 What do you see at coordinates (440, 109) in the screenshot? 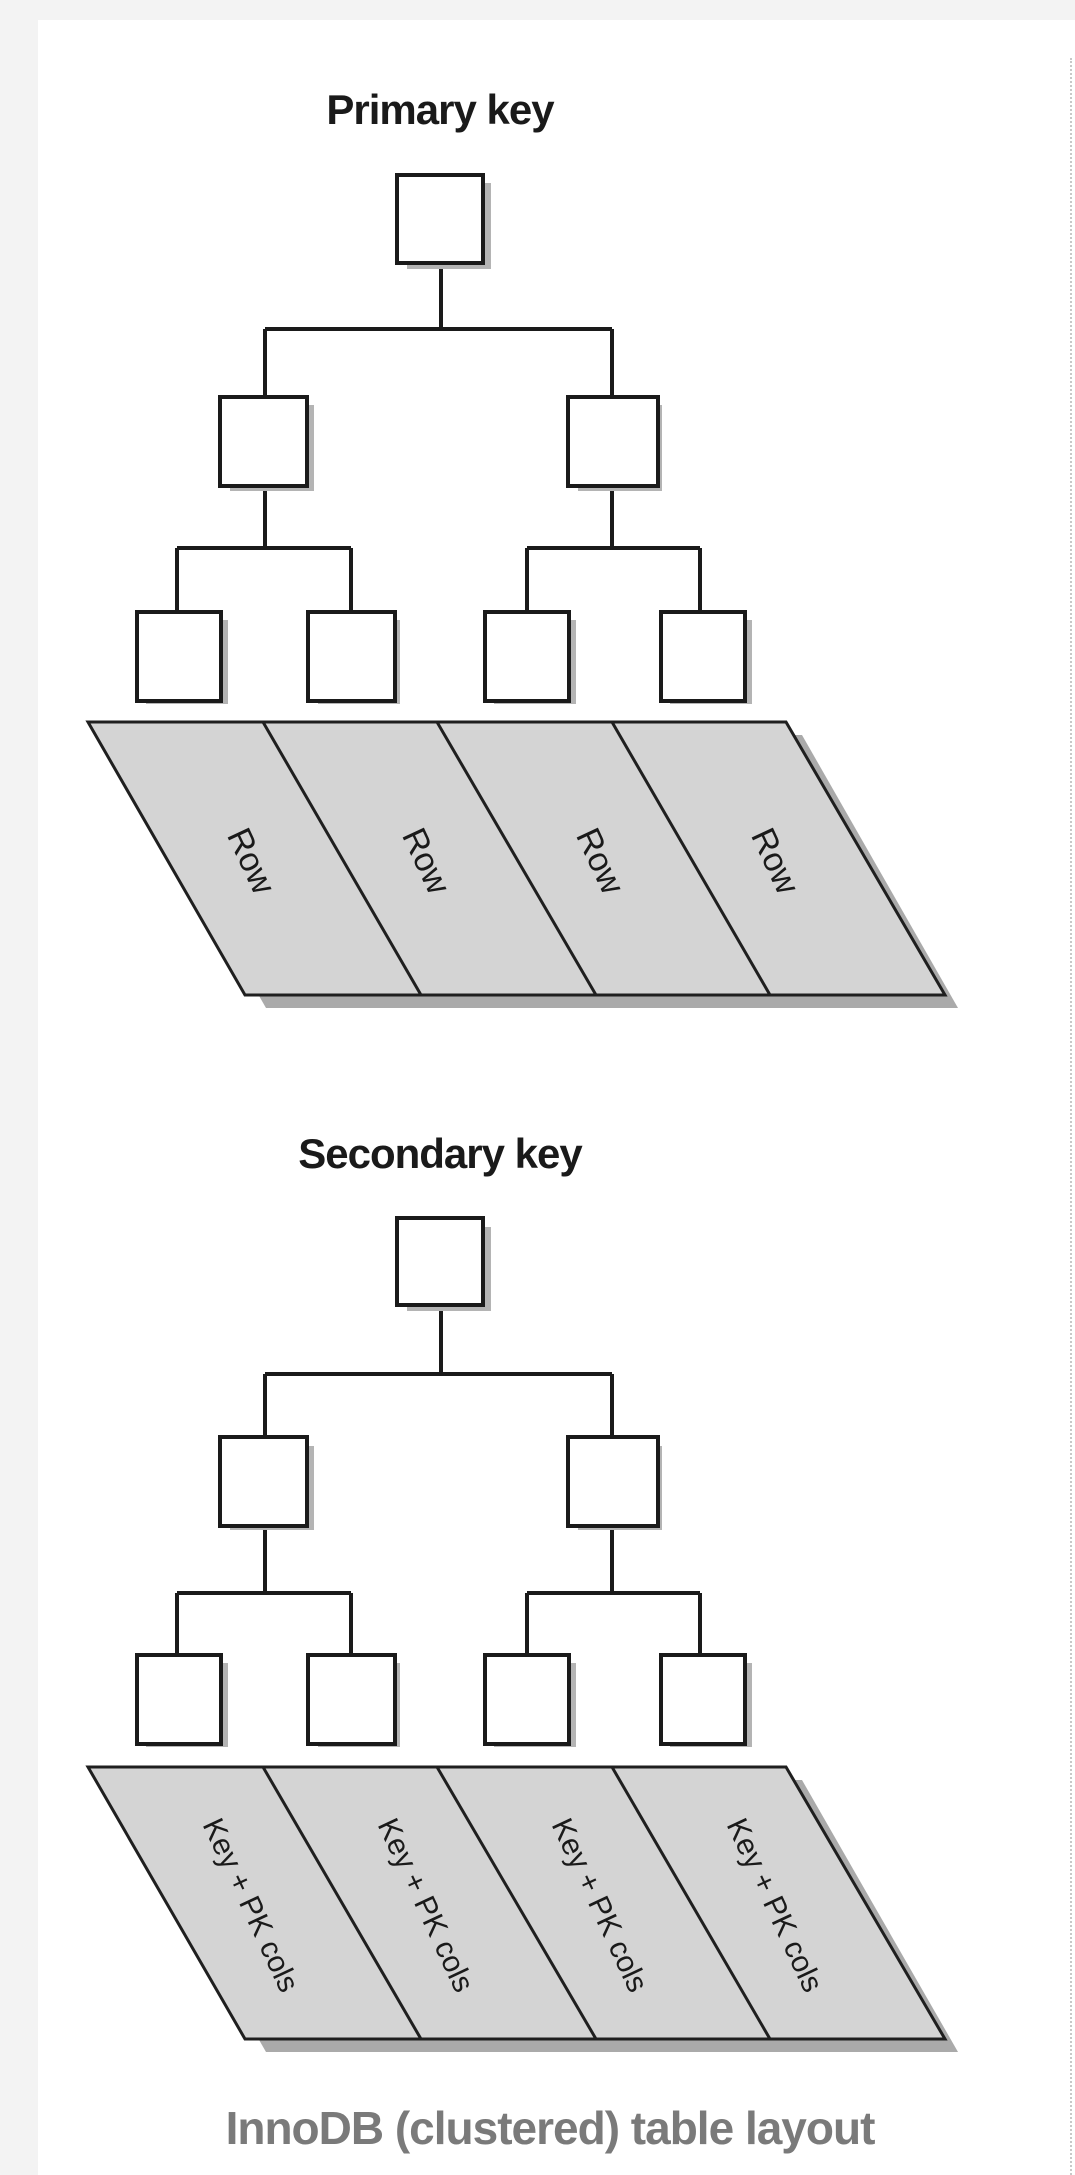
I see `primary-key-title: Primary key` at bounding box center [440, 109].